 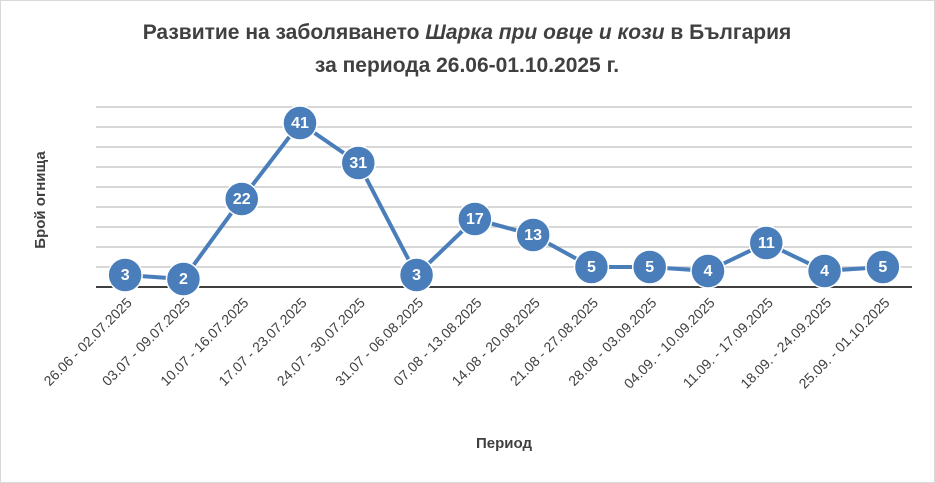 What do you see at coordinates (504, 443) in the screenshot?
I see `x-axis-title: Период` at bounding box center [504, 443].